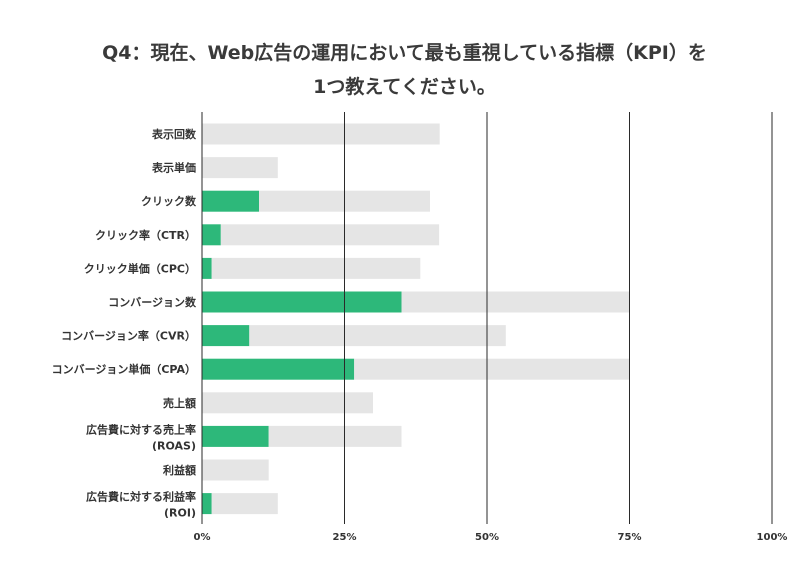 The width and height of the screenshot is (809, 578). Describe the element at coordinates (180, 513) in the screenshot. I see `category-label-line: (ROI)` at that location.